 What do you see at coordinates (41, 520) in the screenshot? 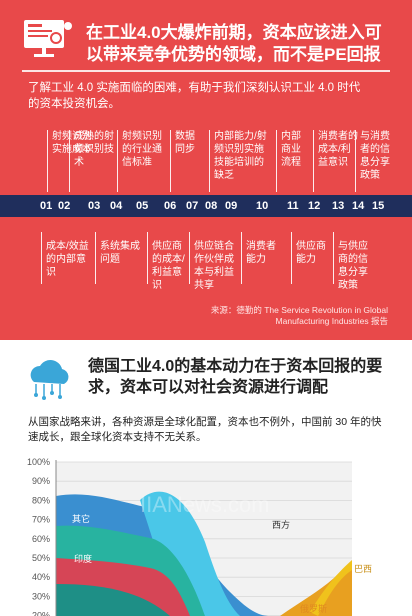
I see `y-tick-label: 70%` at bounding box center [41, 520].